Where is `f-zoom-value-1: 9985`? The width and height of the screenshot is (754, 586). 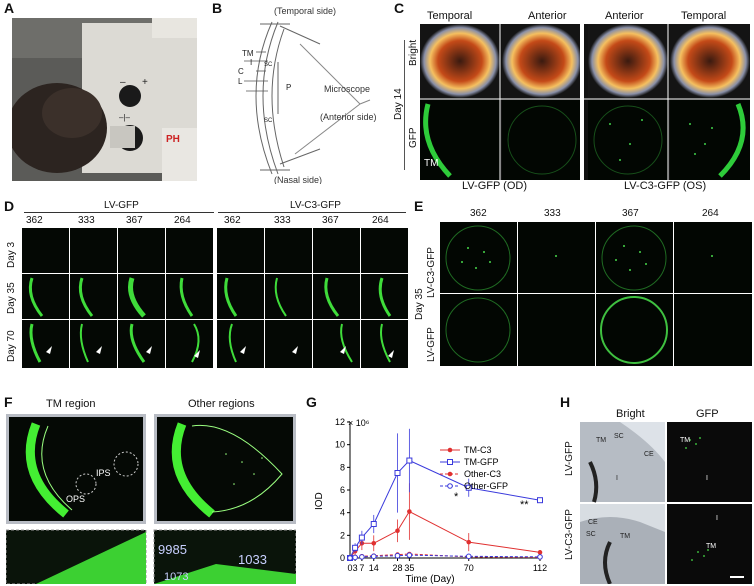
f-zoom-value-1: 9985 is located at coordinates (172, 549).